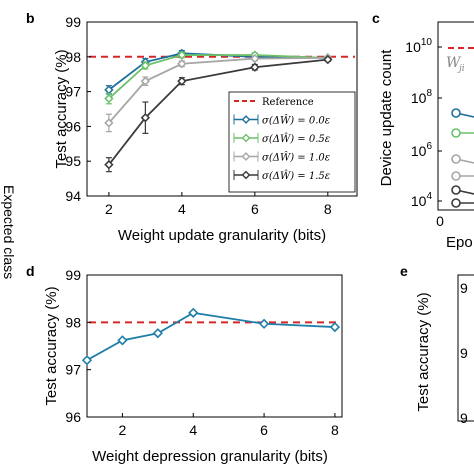  What do you see at coordinates (123, 430) in the screenshot?
I see `panel-d-x-tick-label: 2` at bounding box center [123, 430].